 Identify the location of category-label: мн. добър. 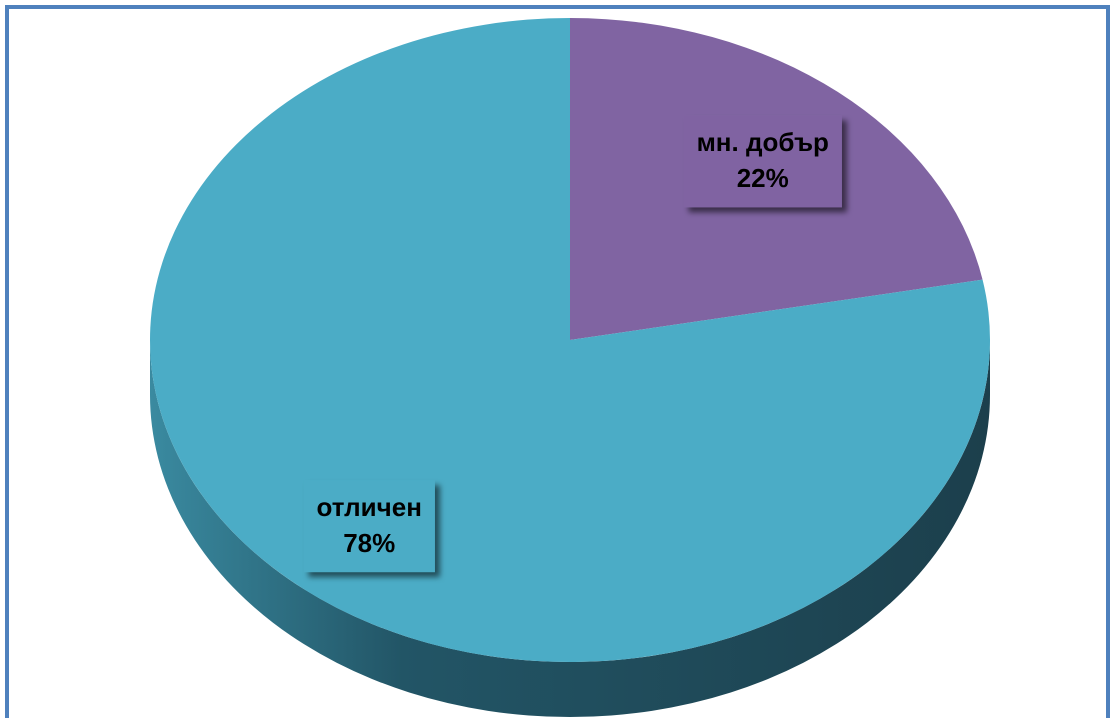
(763, 142).